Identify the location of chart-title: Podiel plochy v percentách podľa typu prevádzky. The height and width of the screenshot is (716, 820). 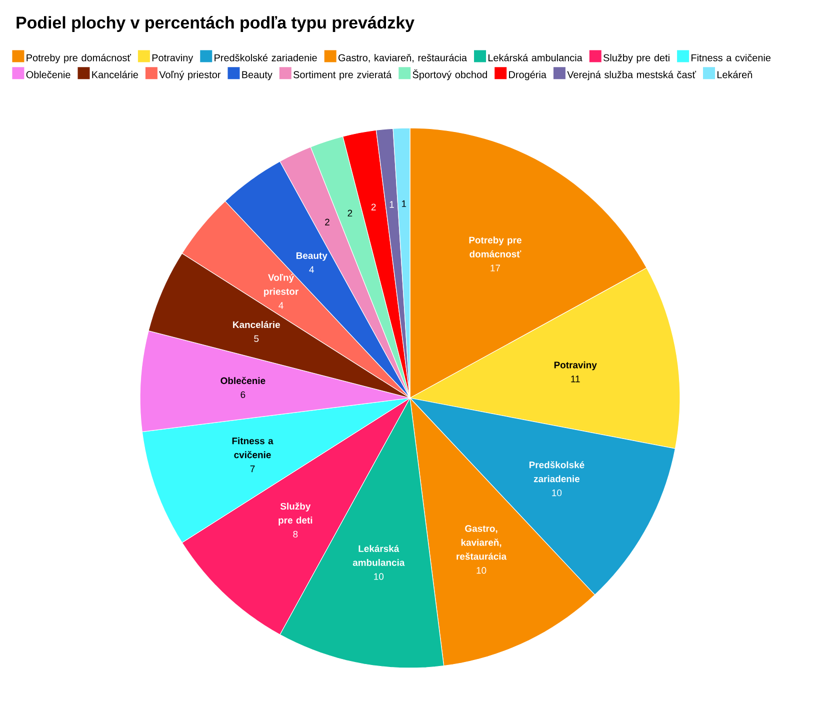
(215, 24).